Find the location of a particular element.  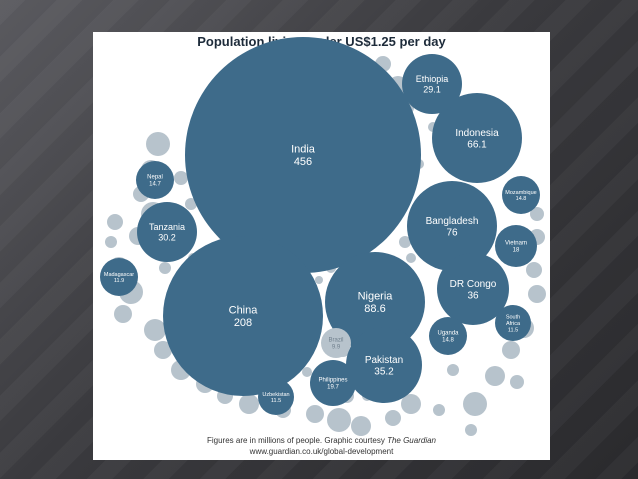

bubble-south-africa-label: Africa is located at coordinates (513, 324).